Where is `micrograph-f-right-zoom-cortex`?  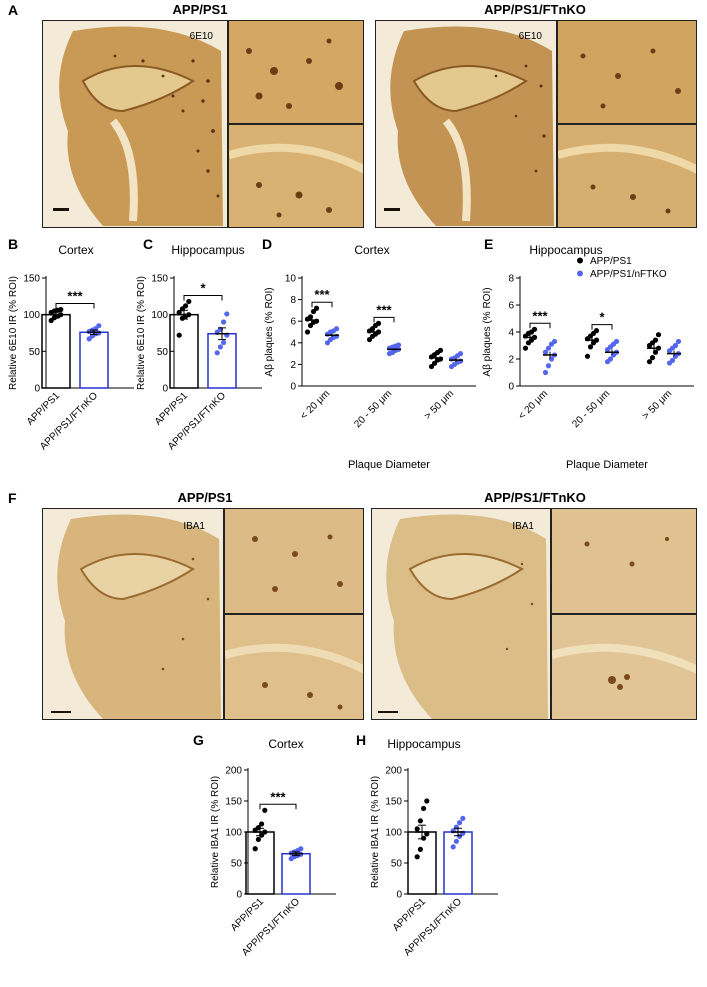
micrograph-f-right-zoom-cortex is located at coordinates (624, 561).